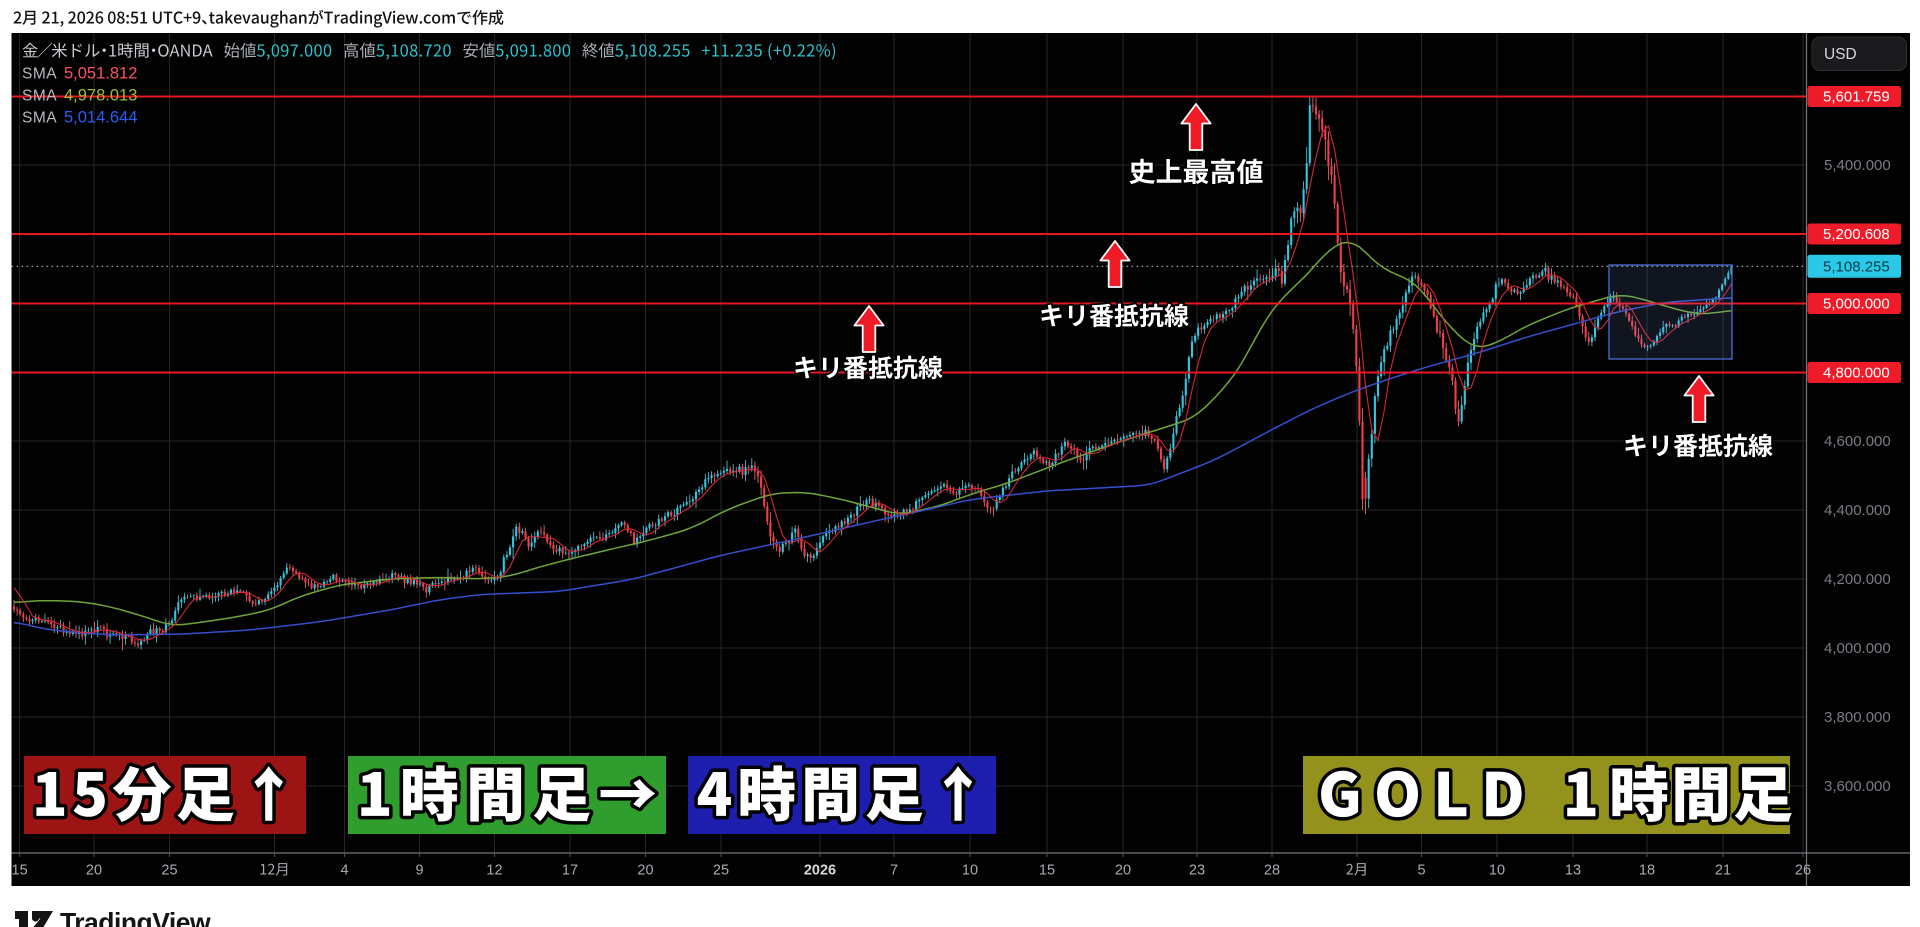 Image resolution: width=1920 pixels, height=927 pixels. I want to click on svg-text: 5,108.255, so click(1856, 267).